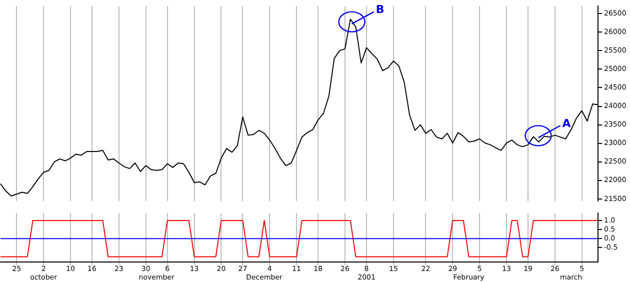  What do you see at coordinates (566, 123) in the screenshot?
I see `annotation: A` at bounding box center [566, 123].